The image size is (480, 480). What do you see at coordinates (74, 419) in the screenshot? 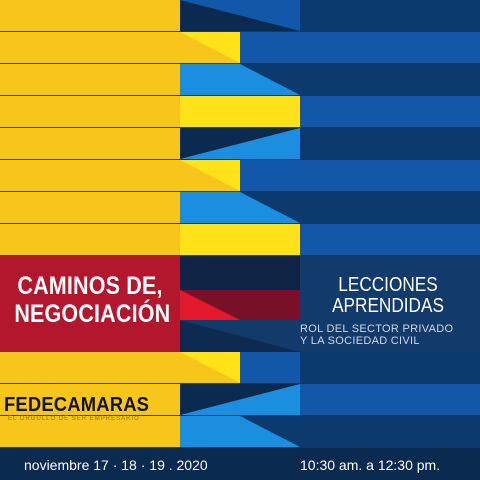
I see `logo-tagline: EL ORGULLO DE SER EMPRESARIO` at bounding box center [74, 419].